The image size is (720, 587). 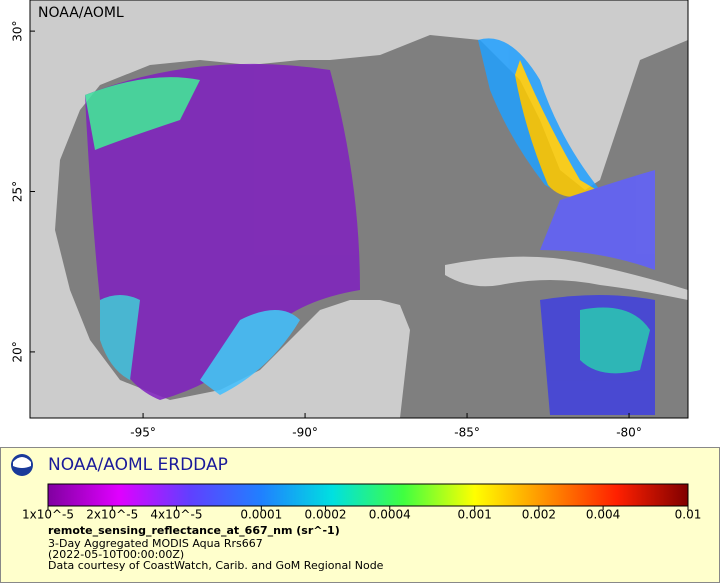 I want to click on map-credit: NOAA/AOML, so click(x=81, y=13).